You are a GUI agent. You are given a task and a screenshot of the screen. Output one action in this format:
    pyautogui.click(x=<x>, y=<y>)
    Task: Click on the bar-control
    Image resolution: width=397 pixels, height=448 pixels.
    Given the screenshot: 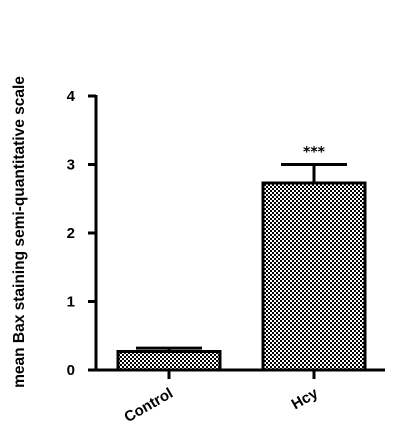 What is the action you would take?
    pyautogui.click(x=169, y=361)
    